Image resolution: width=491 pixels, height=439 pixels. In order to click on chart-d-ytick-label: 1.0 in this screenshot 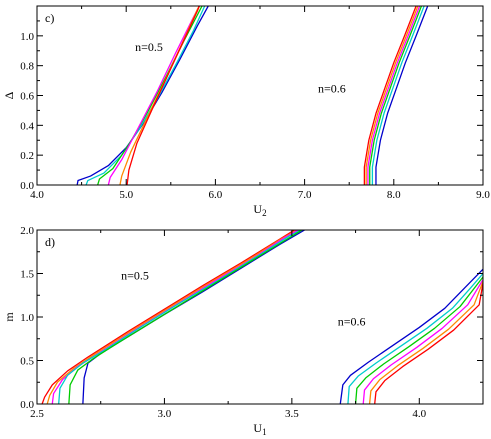, I will do `click(27, 318)`.